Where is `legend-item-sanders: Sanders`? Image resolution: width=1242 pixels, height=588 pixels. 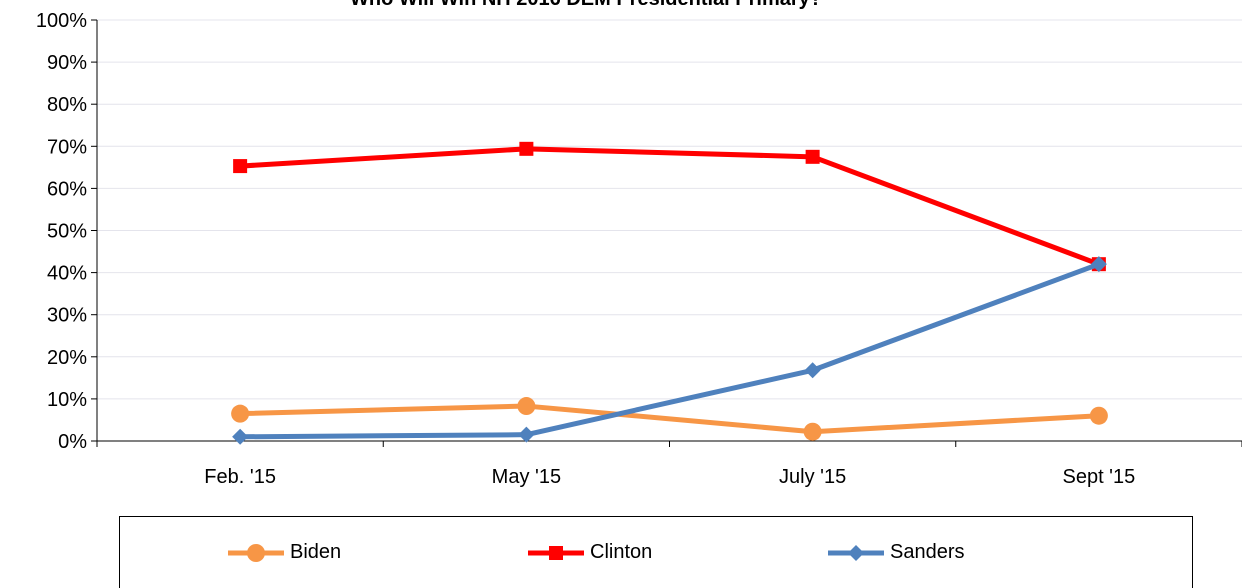
legend-item-sanders: Sanders is located at coordinates (956, 553).